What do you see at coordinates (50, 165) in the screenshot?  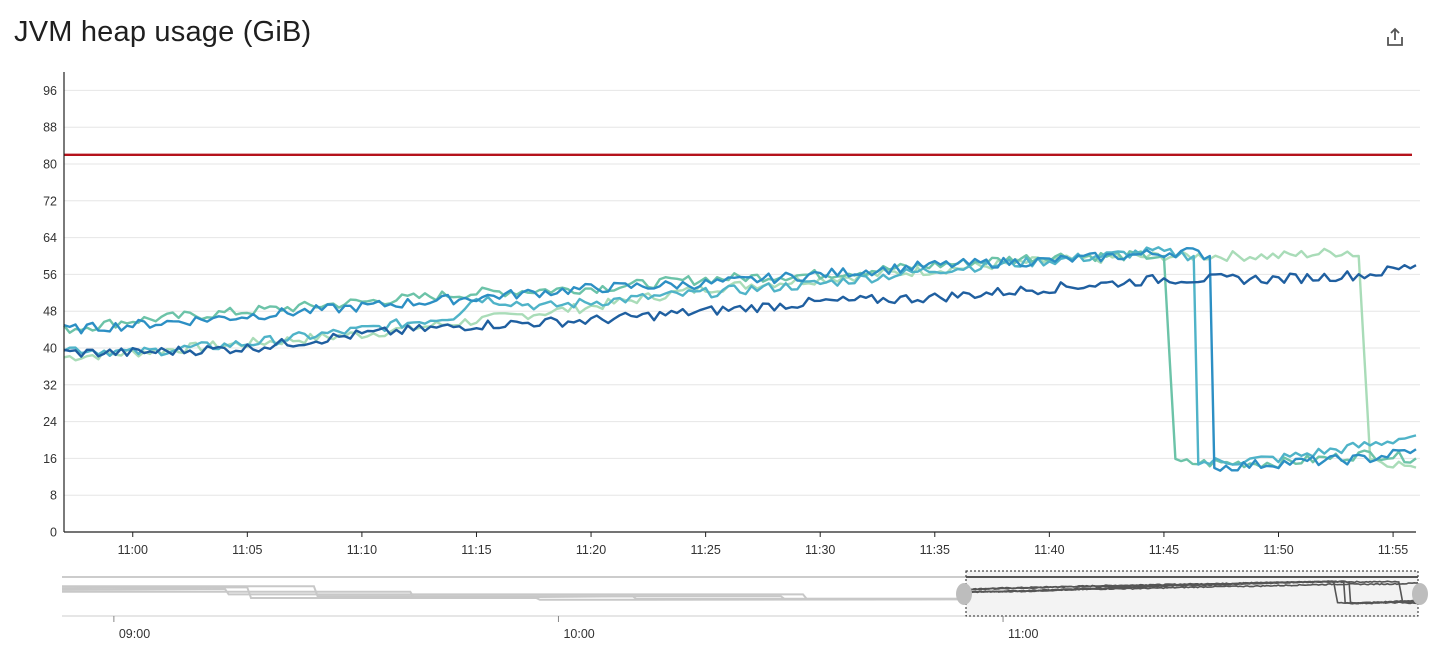 I see `y-tick-label: 80` at bounding box center [50, 165].